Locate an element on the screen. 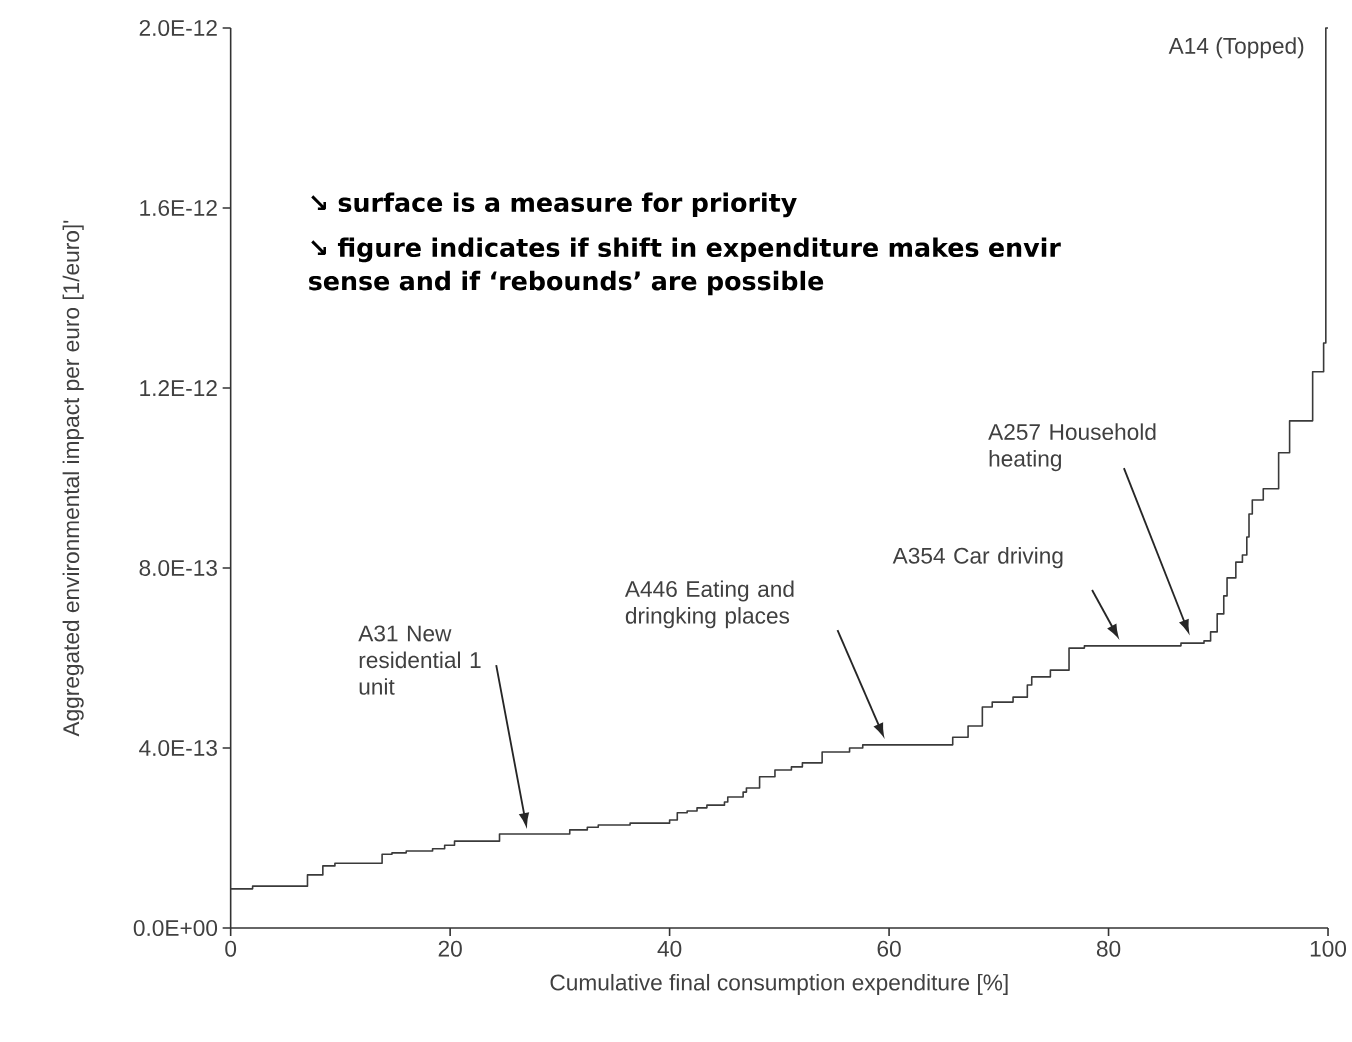  annotation: A31 New residential 1 unit is located at coordinates (419, 660).